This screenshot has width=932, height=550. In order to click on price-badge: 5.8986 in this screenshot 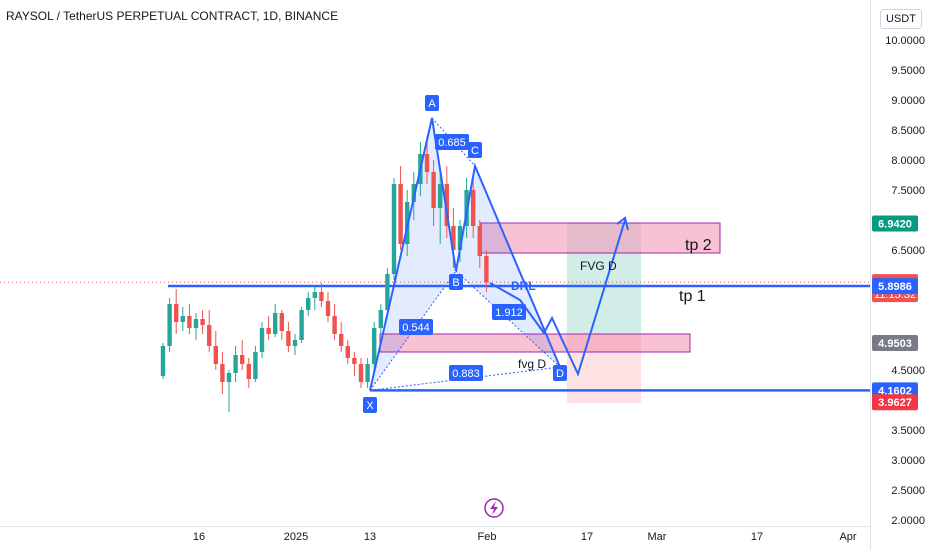, I will do `click(895, 287)`.